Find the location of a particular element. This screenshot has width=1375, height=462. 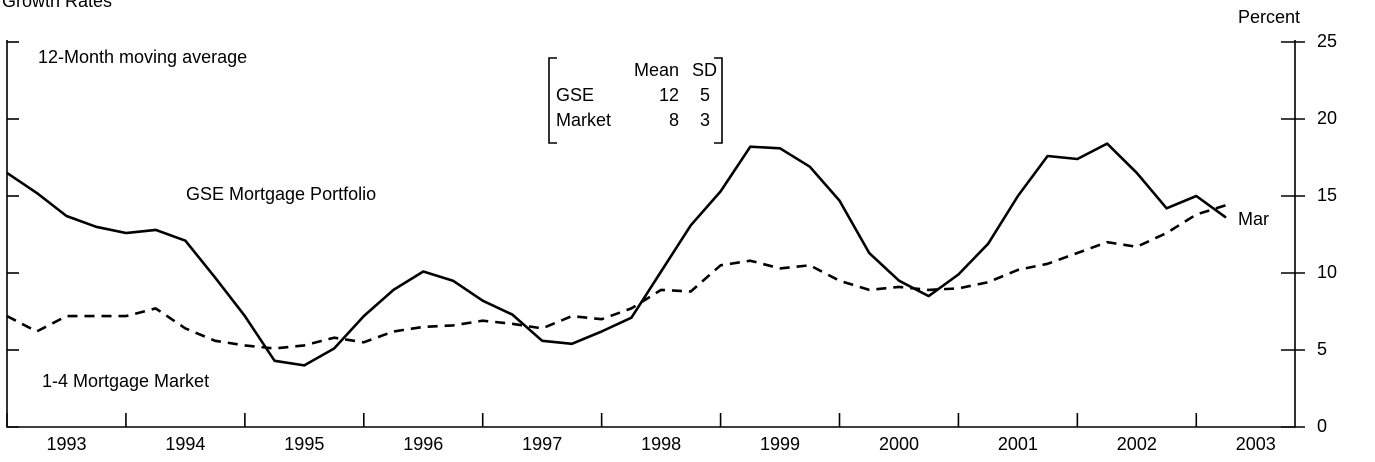

annotation: Mar is located at coordinates (1253, 219).